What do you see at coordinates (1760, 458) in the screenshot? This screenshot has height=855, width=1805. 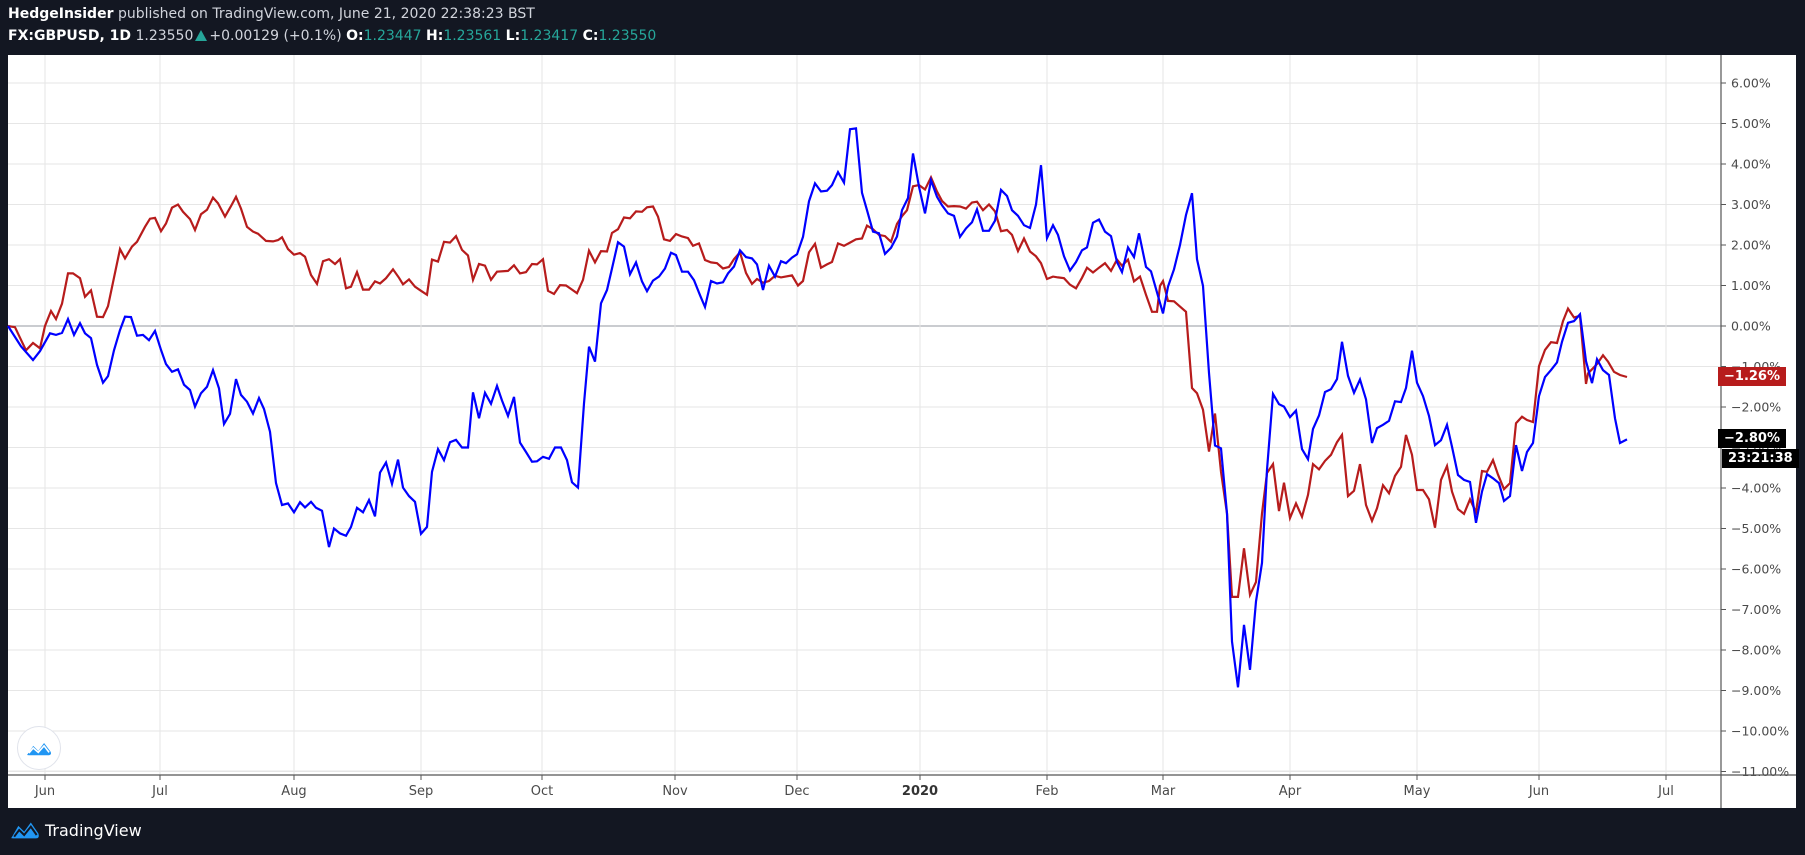 I see `bar-countdown: 23:21:38` at bounding box center [1760, 458].